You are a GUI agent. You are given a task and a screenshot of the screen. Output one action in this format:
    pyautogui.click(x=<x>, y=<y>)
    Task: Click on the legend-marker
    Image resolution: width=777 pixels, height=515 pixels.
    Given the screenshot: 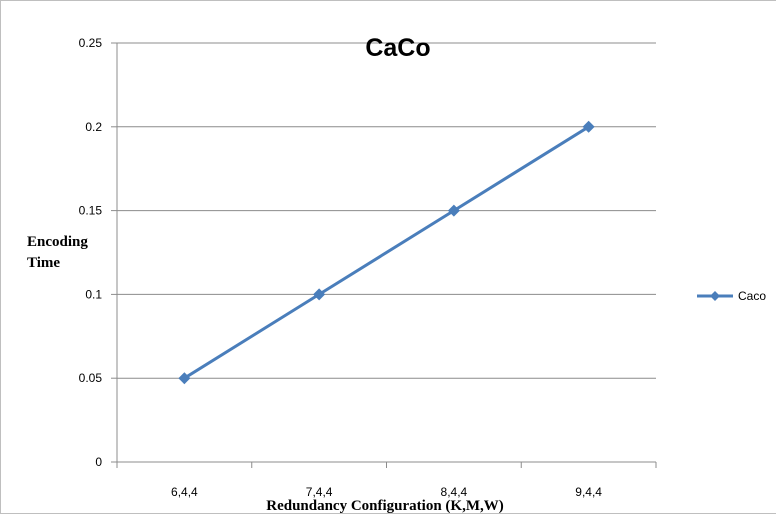 What is the action you would take?
    pyautogui.click(x=715, y=296)
    